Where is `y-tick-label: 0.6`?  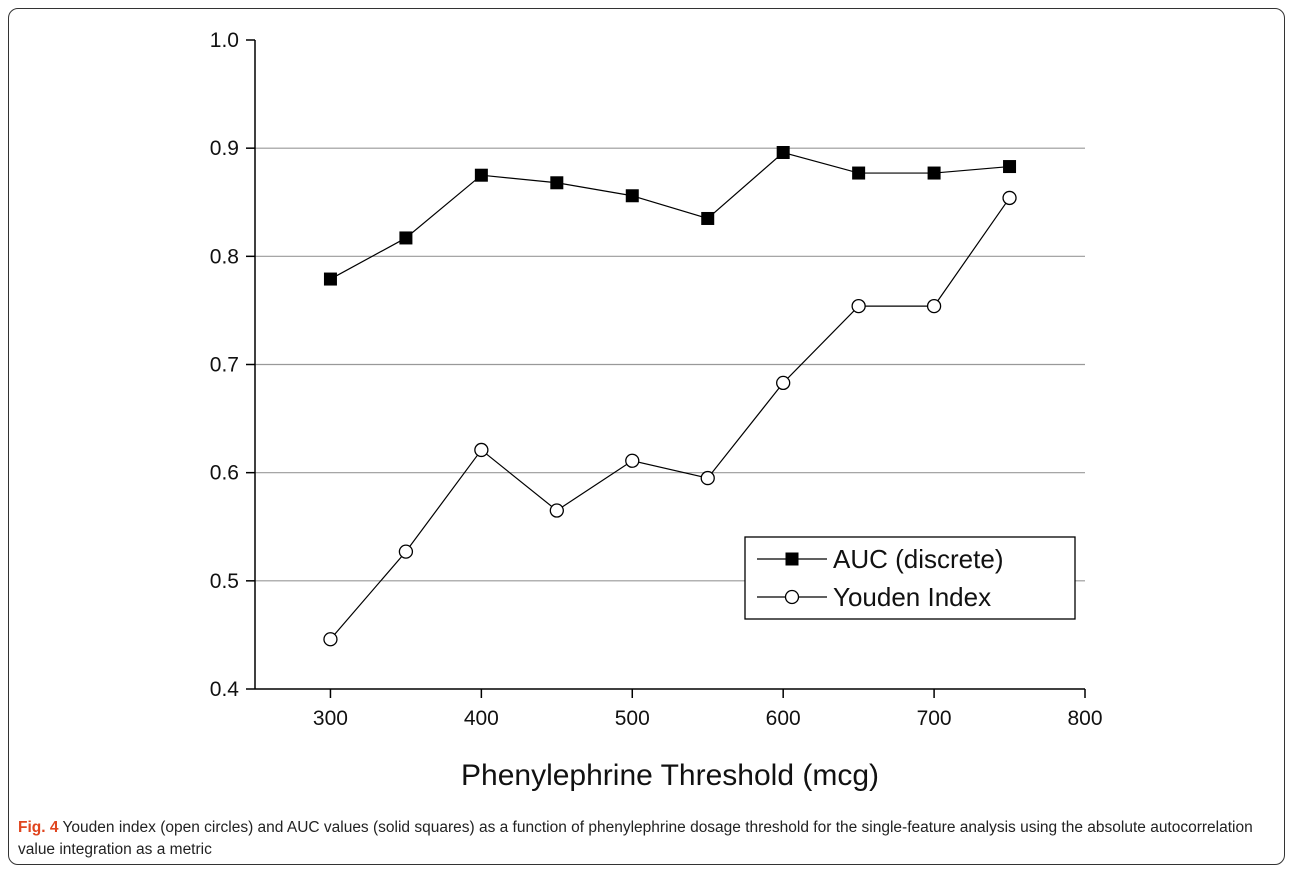 y-tick-label: 0.6 is located at coordinates (224, 473).